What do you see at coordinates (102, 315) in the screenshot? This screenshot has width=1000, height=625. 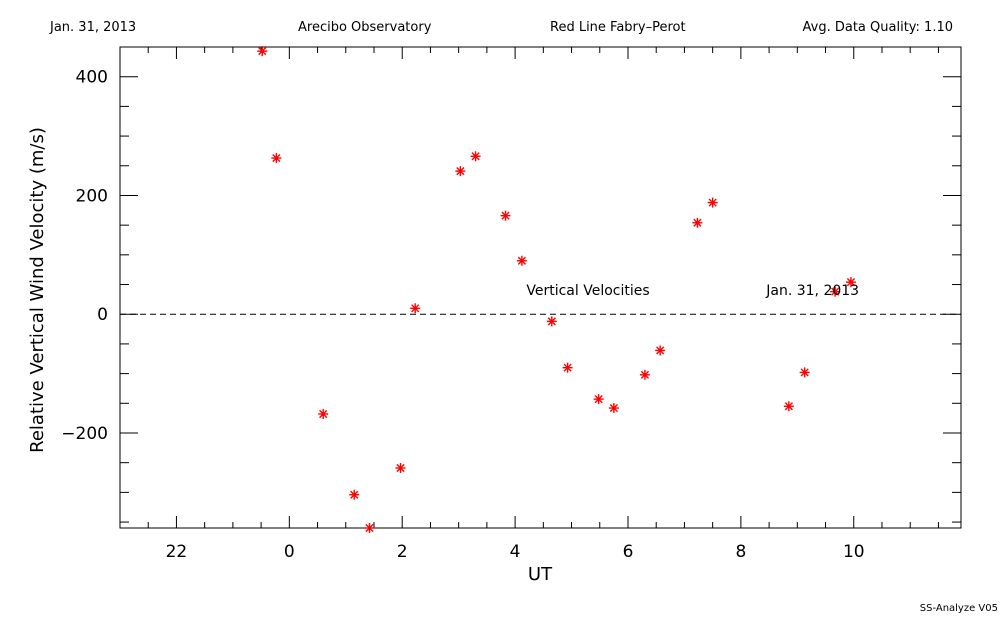 I see `y-tick-label: 0` at bounding box center [102, 315].